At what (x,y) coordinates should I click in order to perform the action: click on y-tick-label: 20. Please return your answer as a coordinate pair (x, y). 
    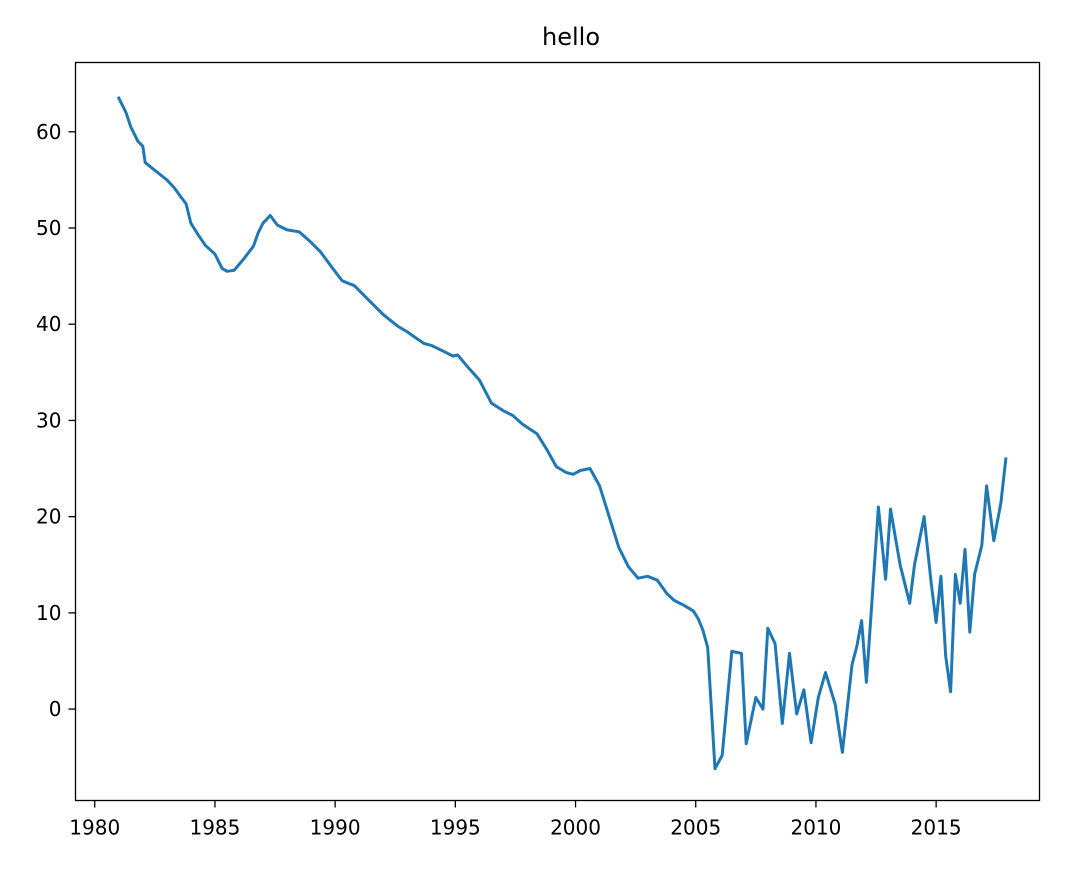
    Looking at the image, I should click on (48, 517).